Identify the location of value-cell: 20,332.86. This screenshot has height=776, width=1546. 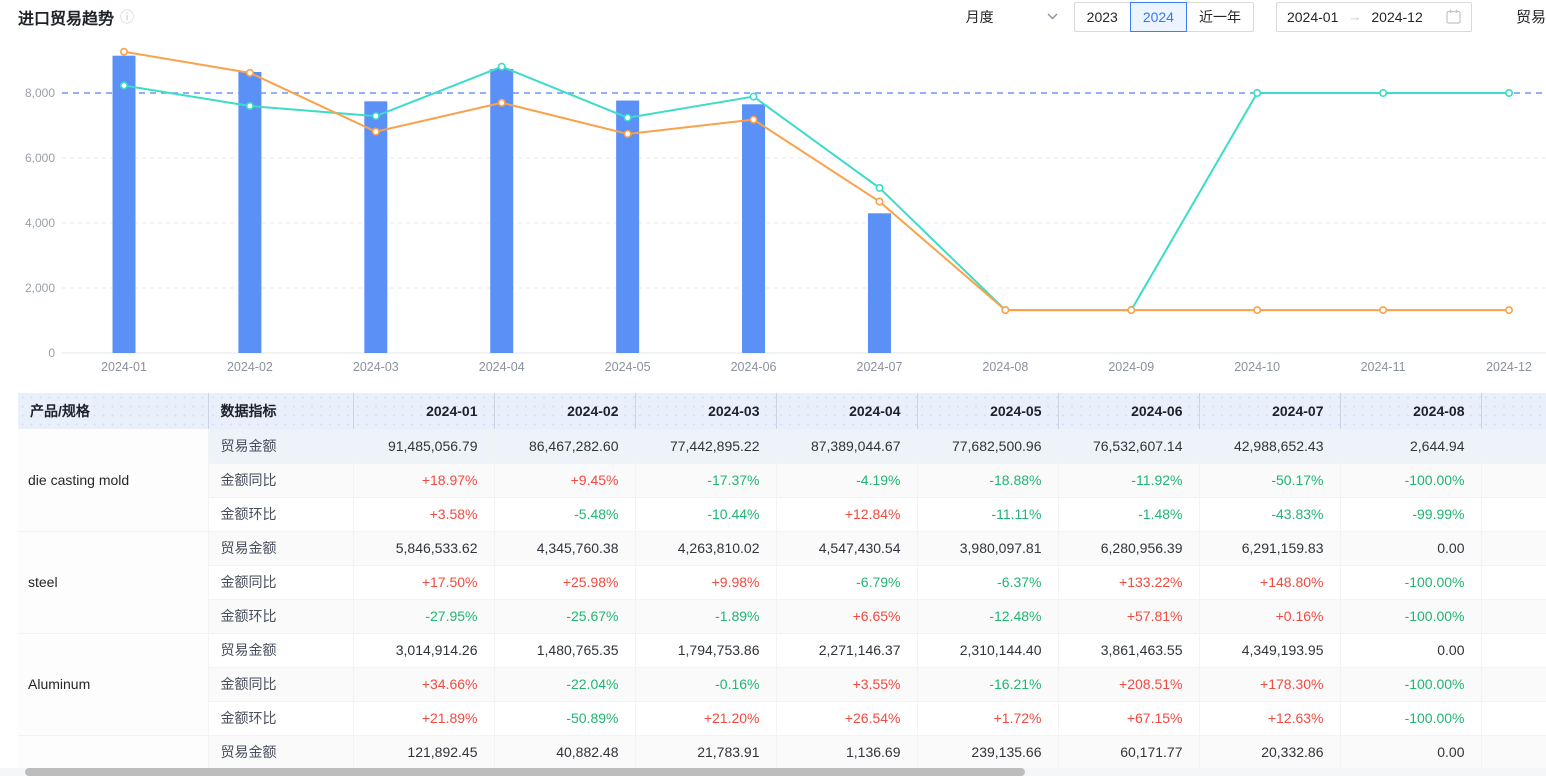
(1270, 752).